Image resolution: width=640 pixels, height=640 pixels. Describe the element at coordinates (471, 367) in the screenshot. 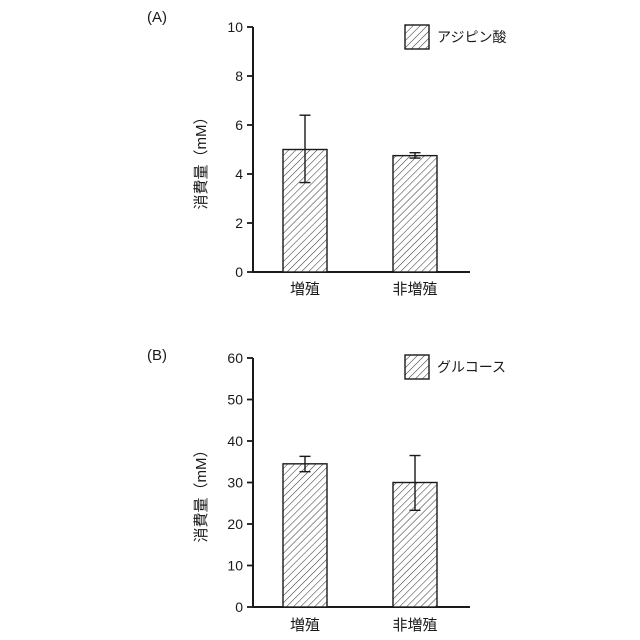

I see `legend-label: グルコース` at that location.